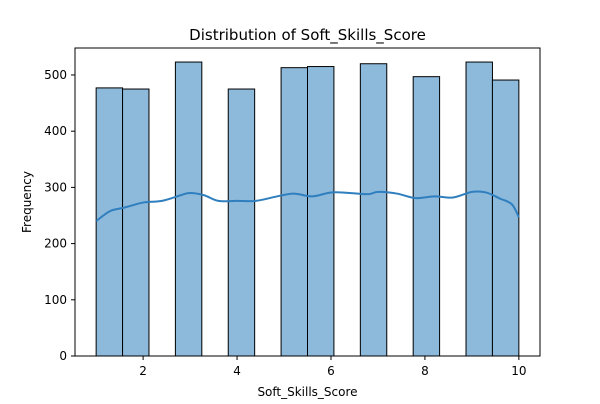 The image size is (600, 404). Describe the element at coordinates (307, 392) in the screenshot. I see `x-axis-label: Soft_Skills_Score` at that location.